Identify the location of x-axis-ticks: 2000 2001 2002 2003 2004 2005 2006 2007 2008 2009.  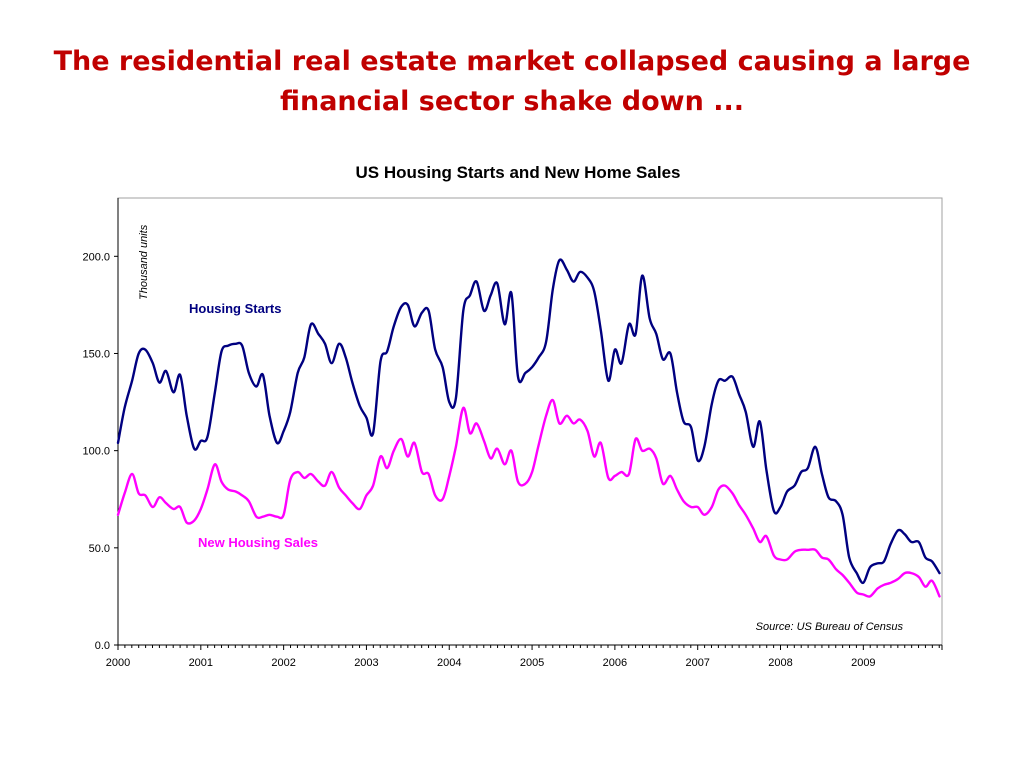
(524, 657).